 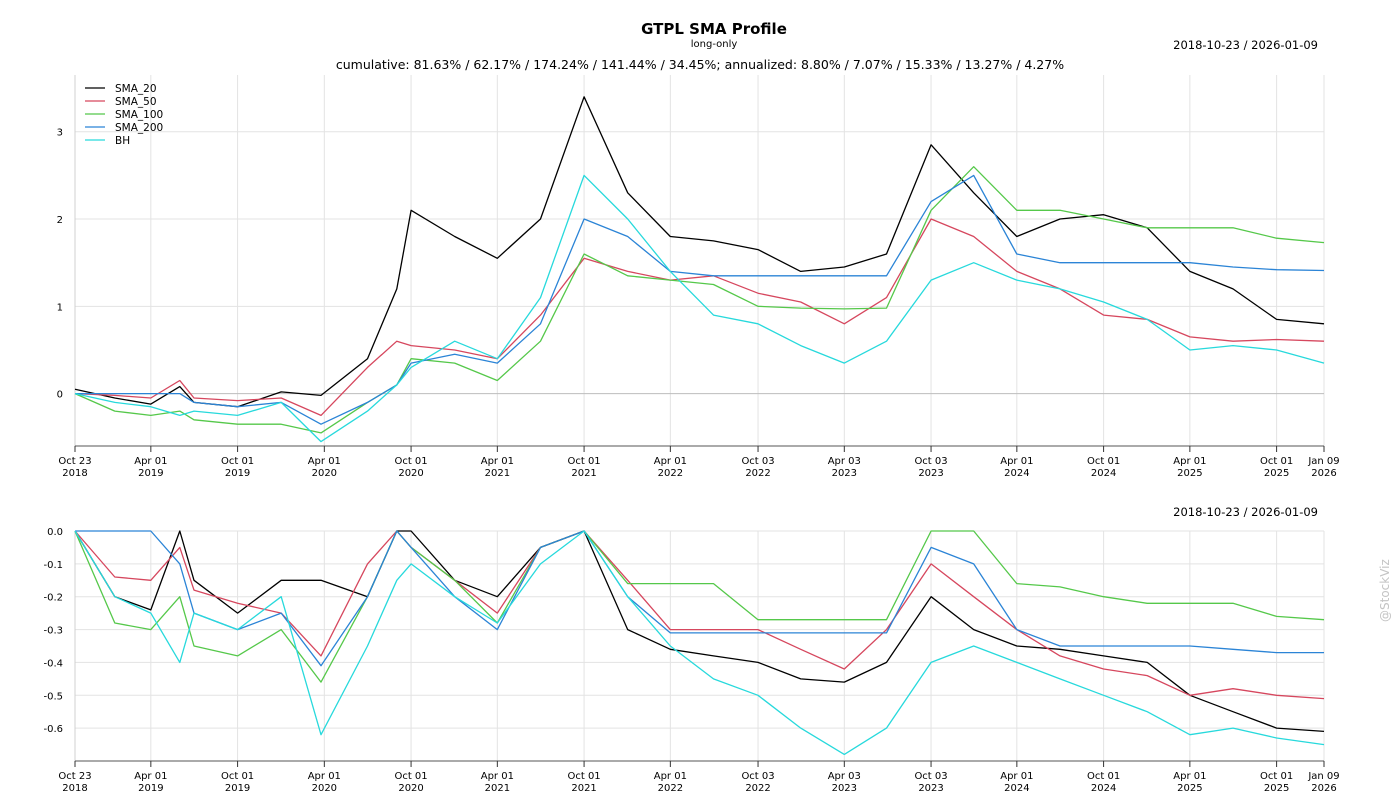 I want to click on y-tick-label: -0.3, so click(x=53, y=631).